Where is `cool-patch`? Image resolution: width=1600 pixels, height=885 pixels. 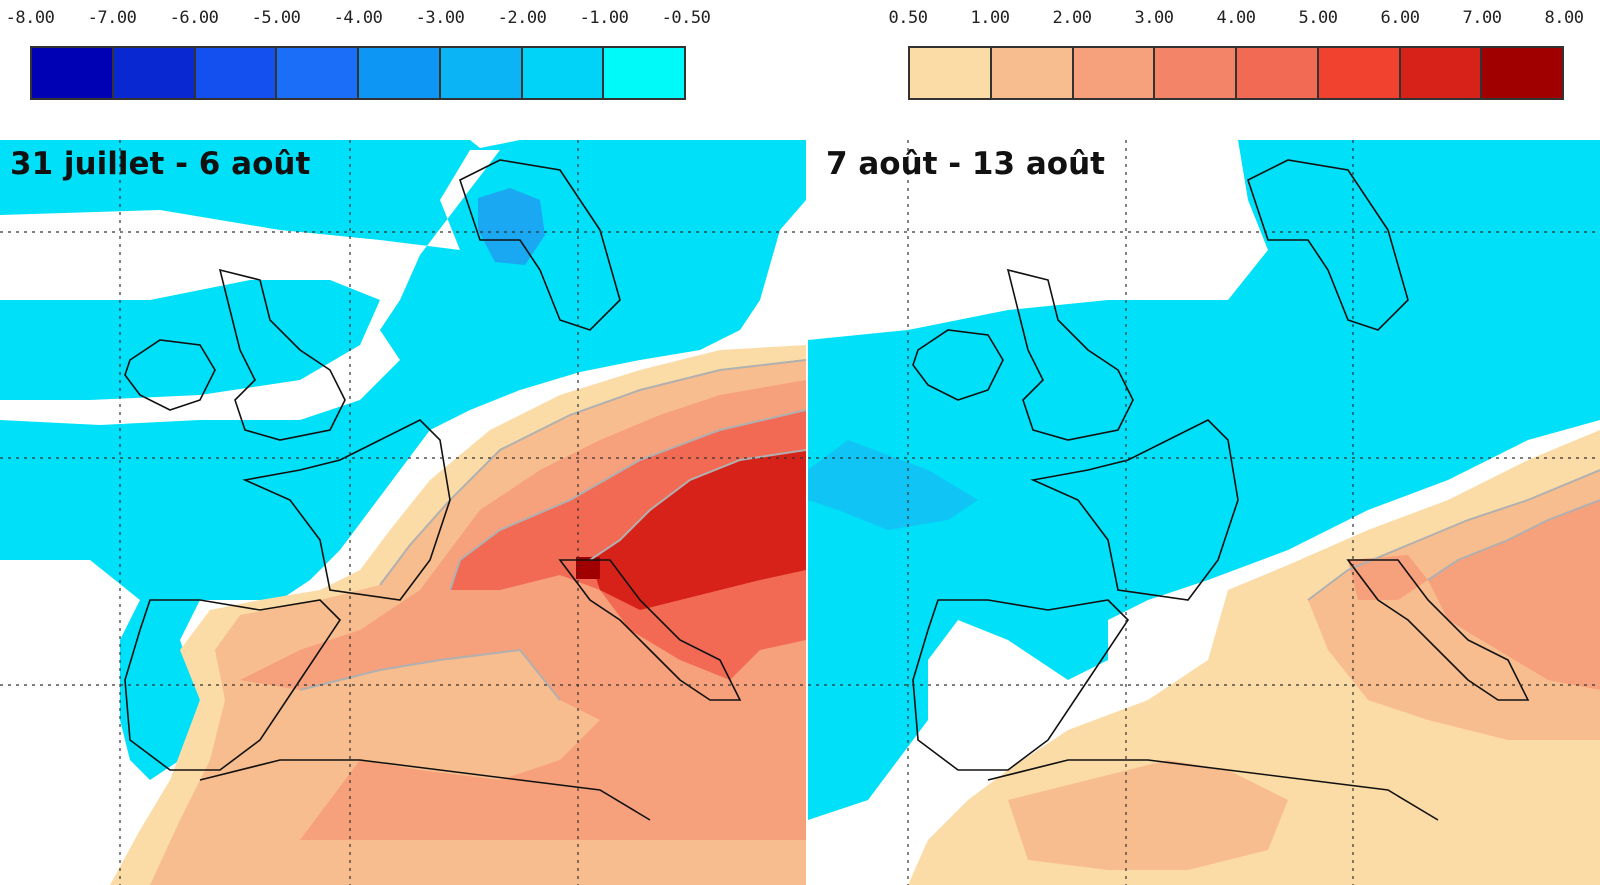
cool-patch is located at coordinates (893, 485).